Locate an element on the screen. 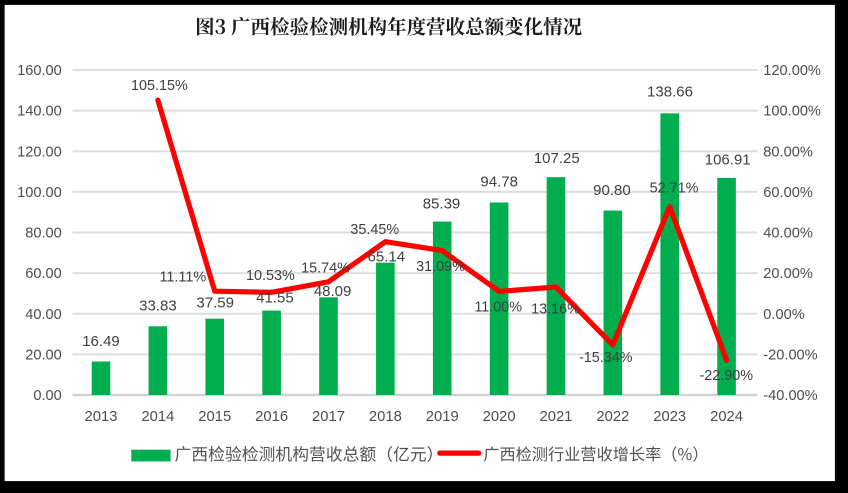 The height and width of the screenshot is (493, 848). svg-text: 90.80 is located at coordinates (612, 190).